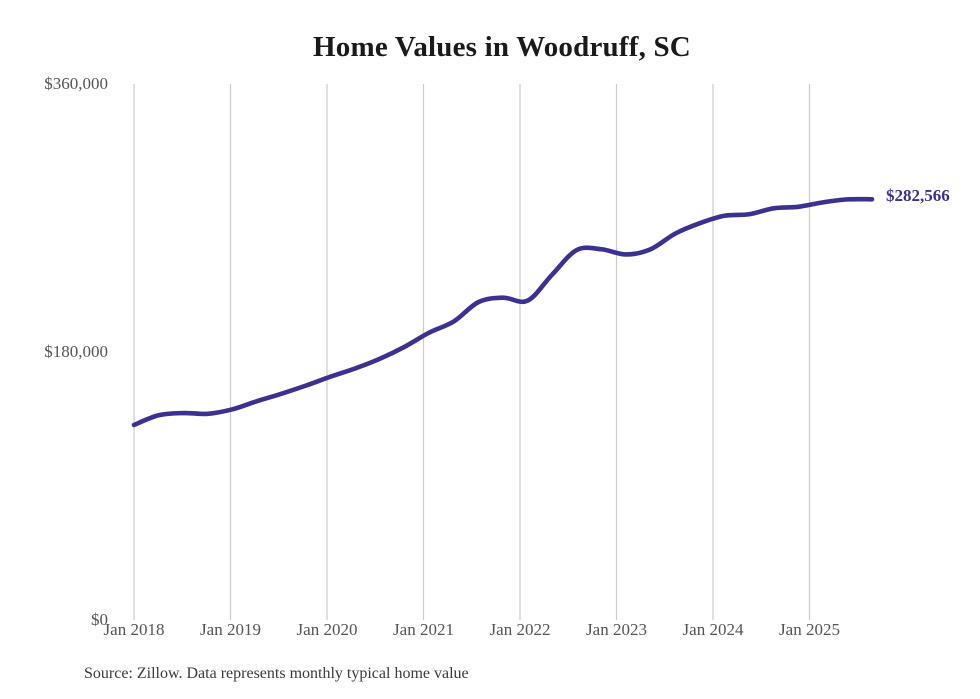  What do you see at coordinates (502, 47) in the screenshot?
I see `chart-title: Home Values in Woodruff, SC` at bounding box center [502, 47].